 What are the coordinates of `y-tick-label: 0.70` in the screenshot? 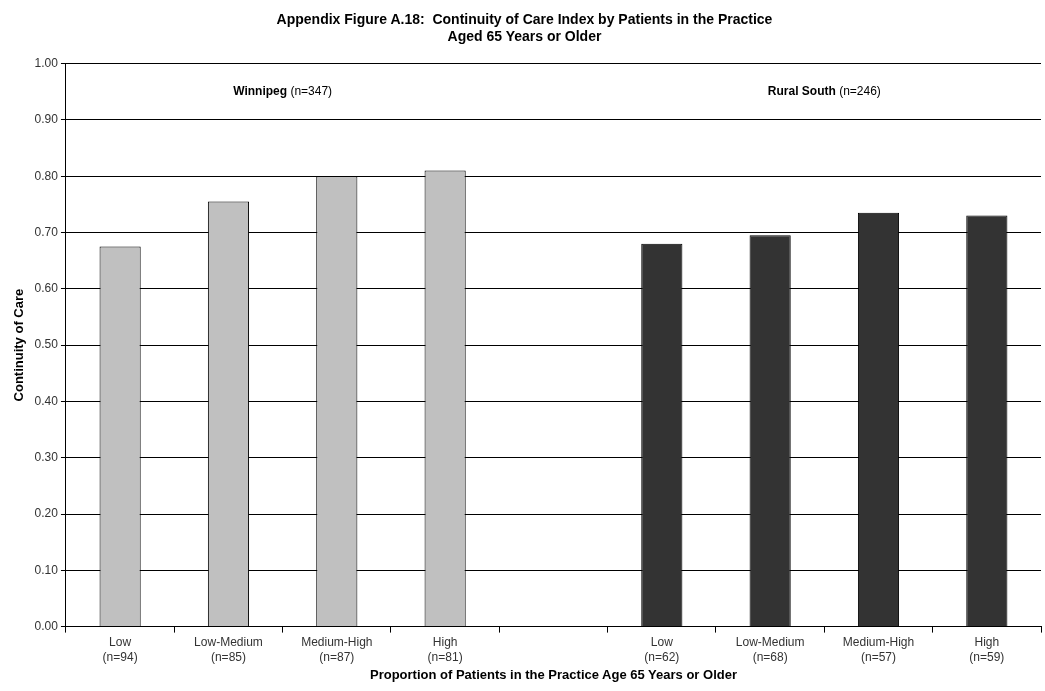 It's located at (46, 231).